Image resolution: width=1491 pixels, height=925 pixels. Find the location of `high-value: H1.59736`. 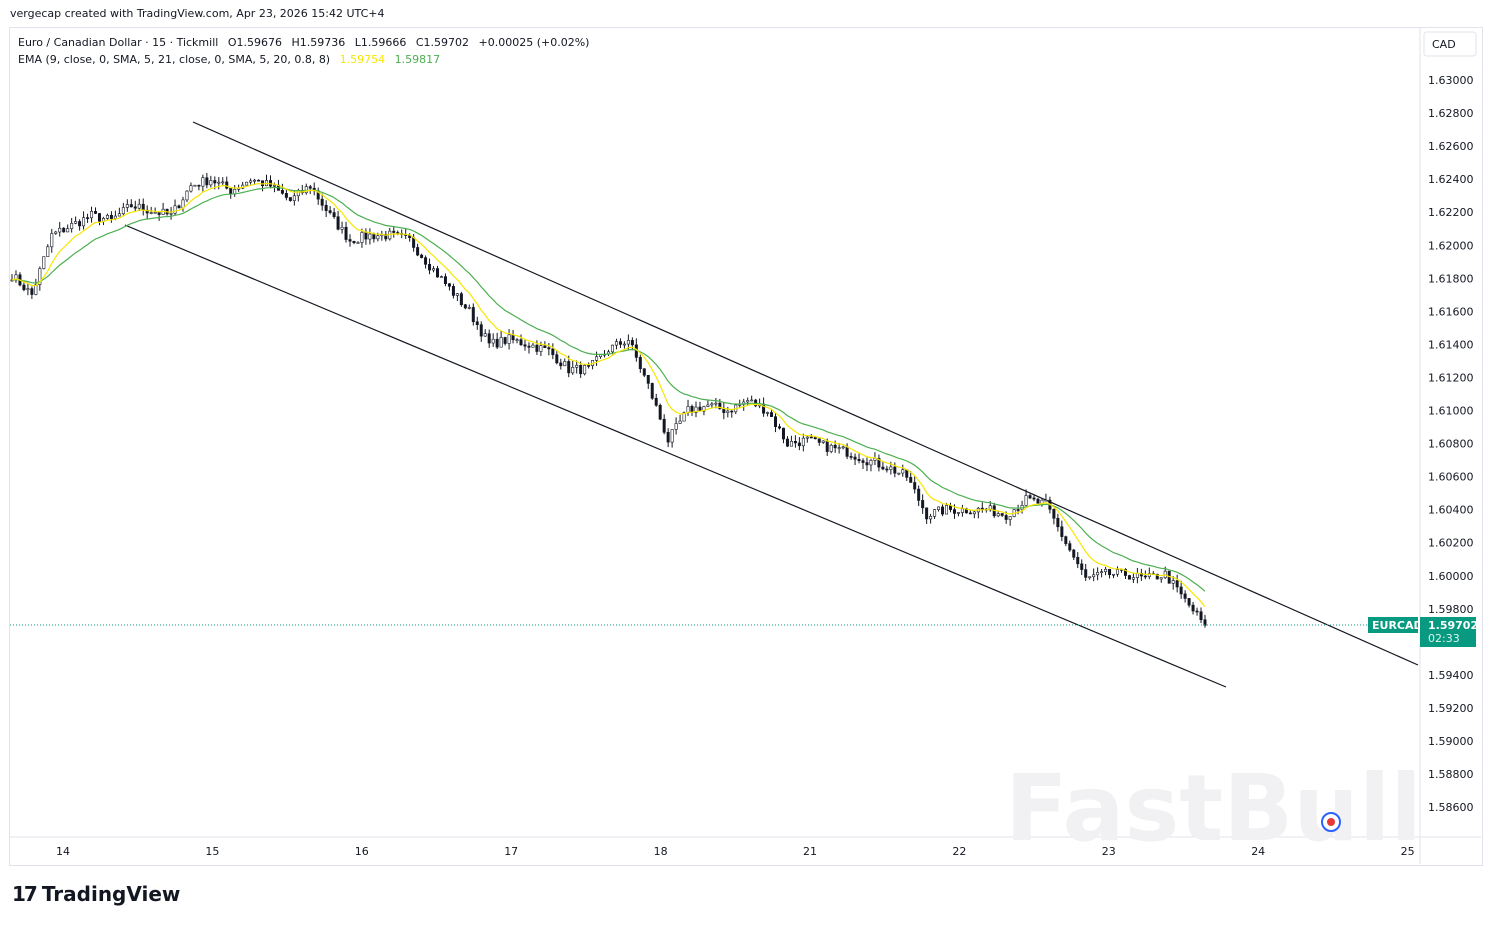

high-value: H1.59736 is located at coordinates (318, 42).